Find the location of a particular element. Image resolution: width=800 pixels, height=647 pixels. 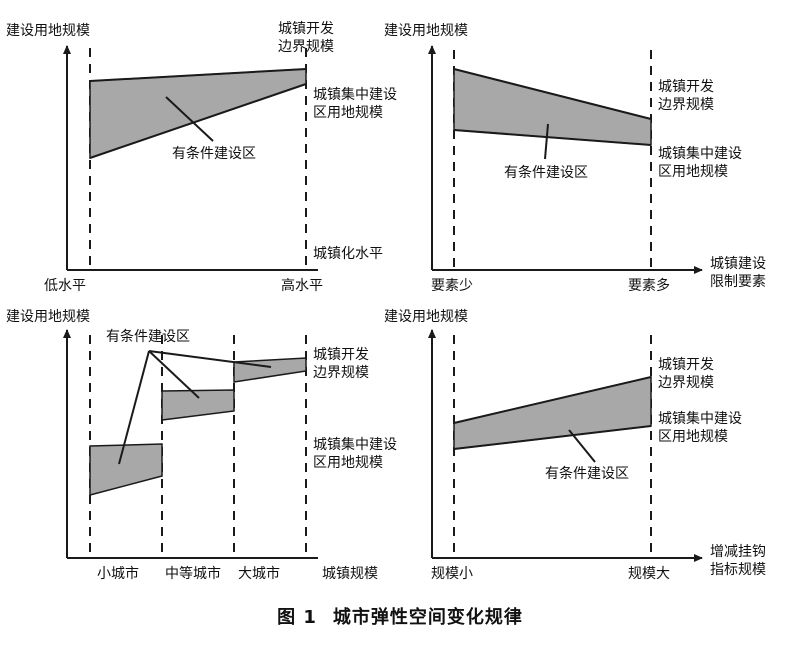

p4-x-tick-large: 规模大 is located at coordinates (649, 574).